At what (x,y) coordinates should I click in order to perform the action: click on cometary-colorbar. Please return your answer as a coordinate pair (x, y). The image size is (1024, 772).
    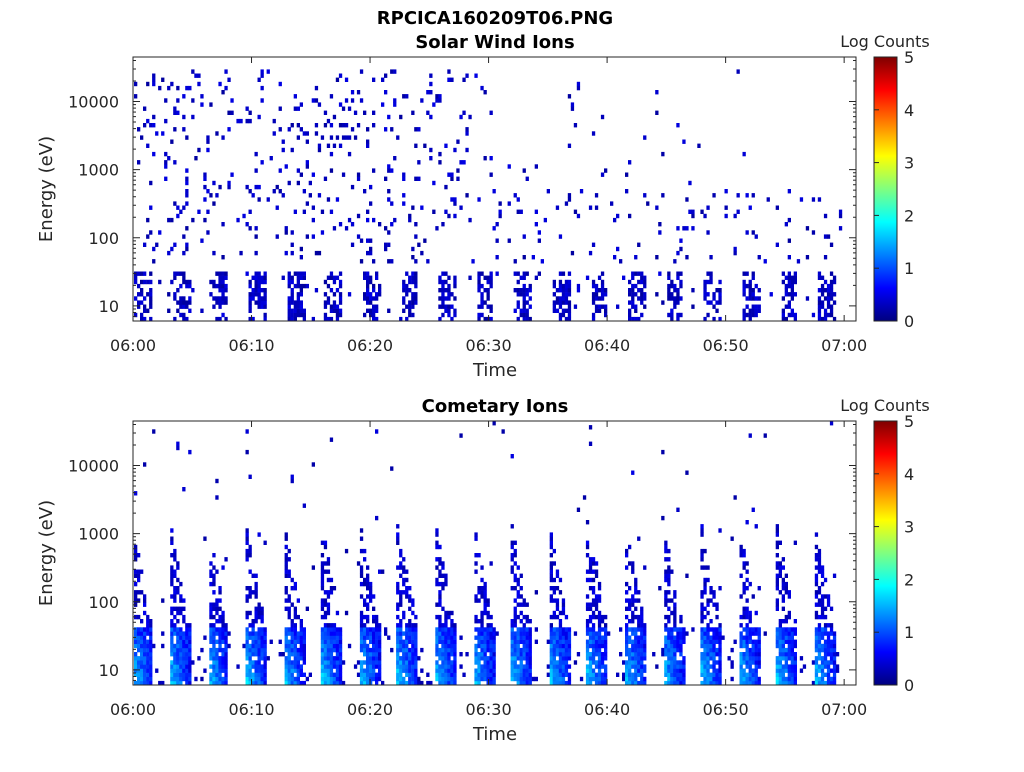
    Looking at the image, I should click on (885, 553).